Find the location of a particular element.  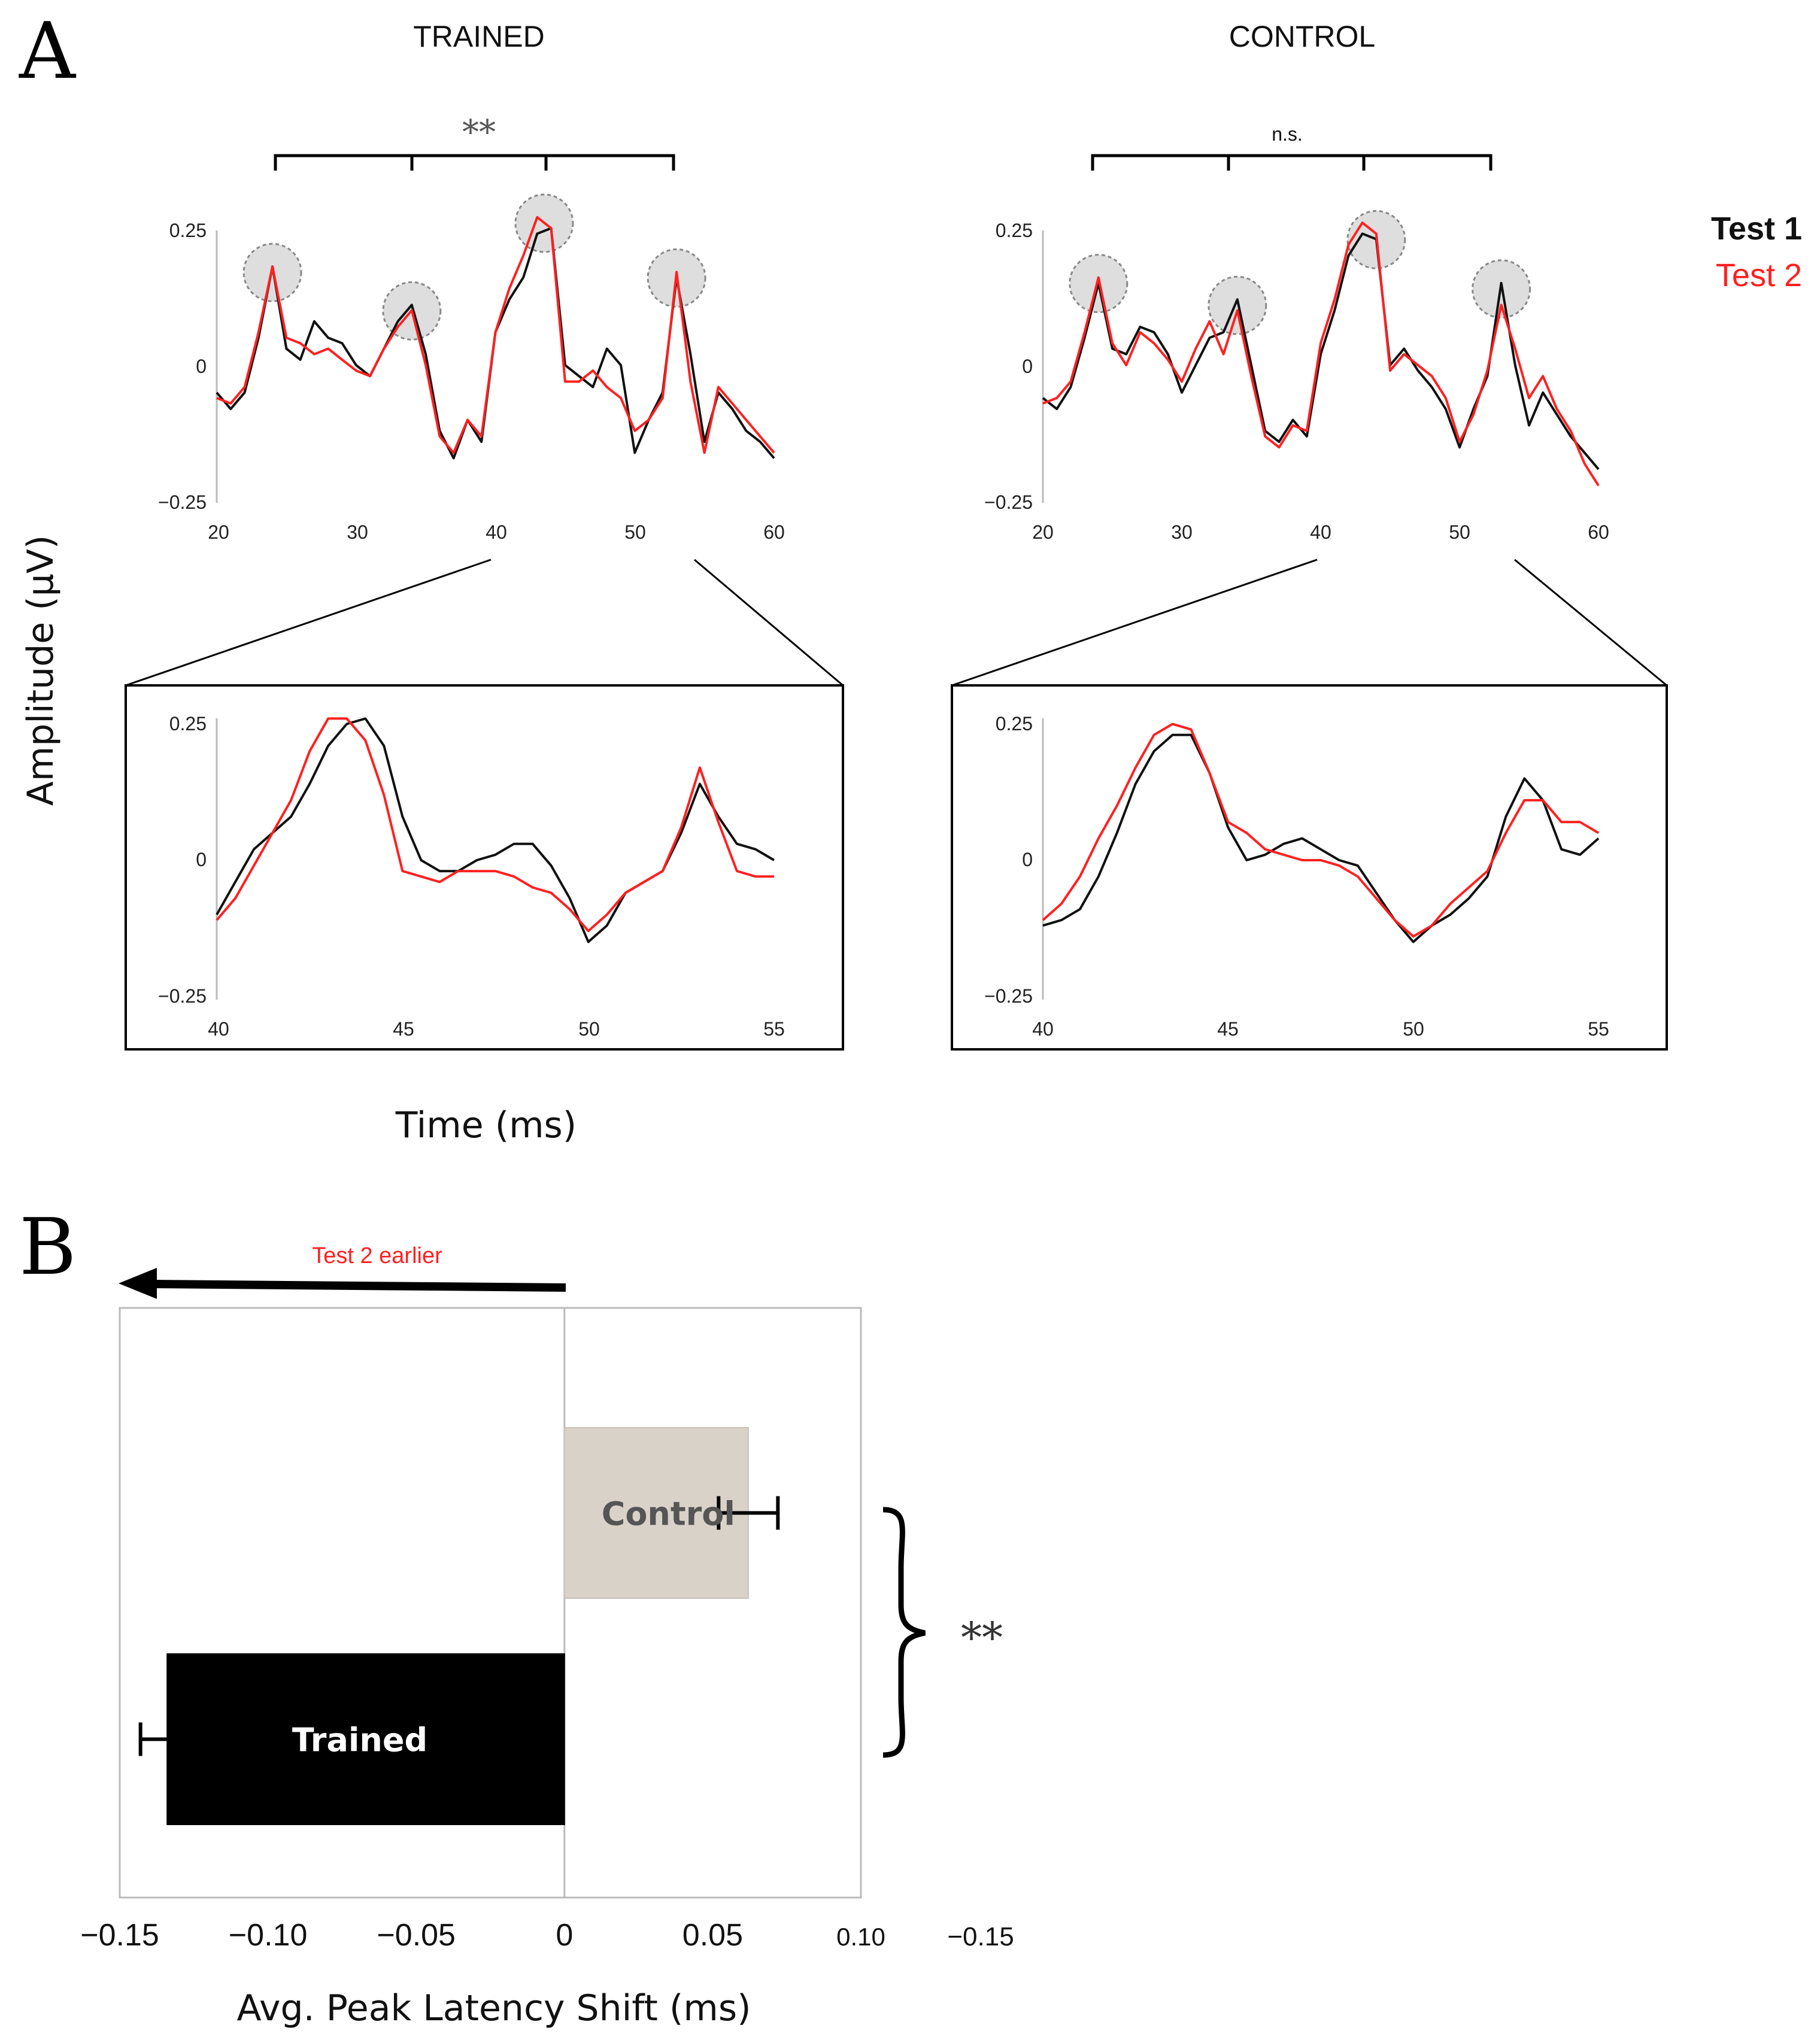

x-tick-label: −0.05 is located at coordinates (417, 1935).